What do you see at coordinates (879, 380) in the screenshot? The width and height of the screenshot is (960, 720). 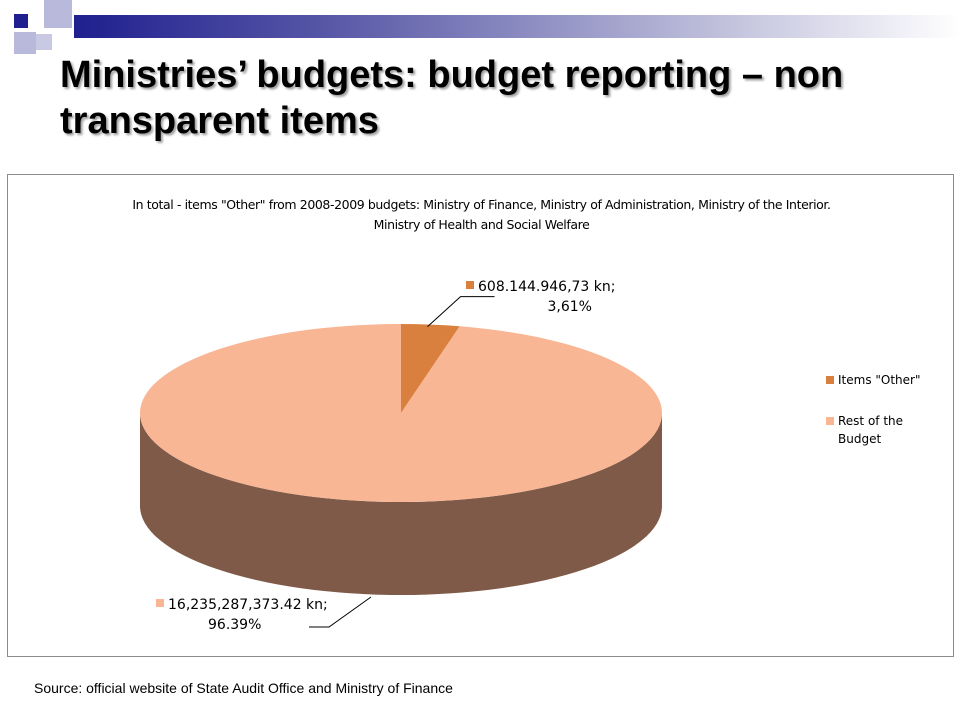 I see `legend-label: Items "Other"` at bounding box center [879, 380].